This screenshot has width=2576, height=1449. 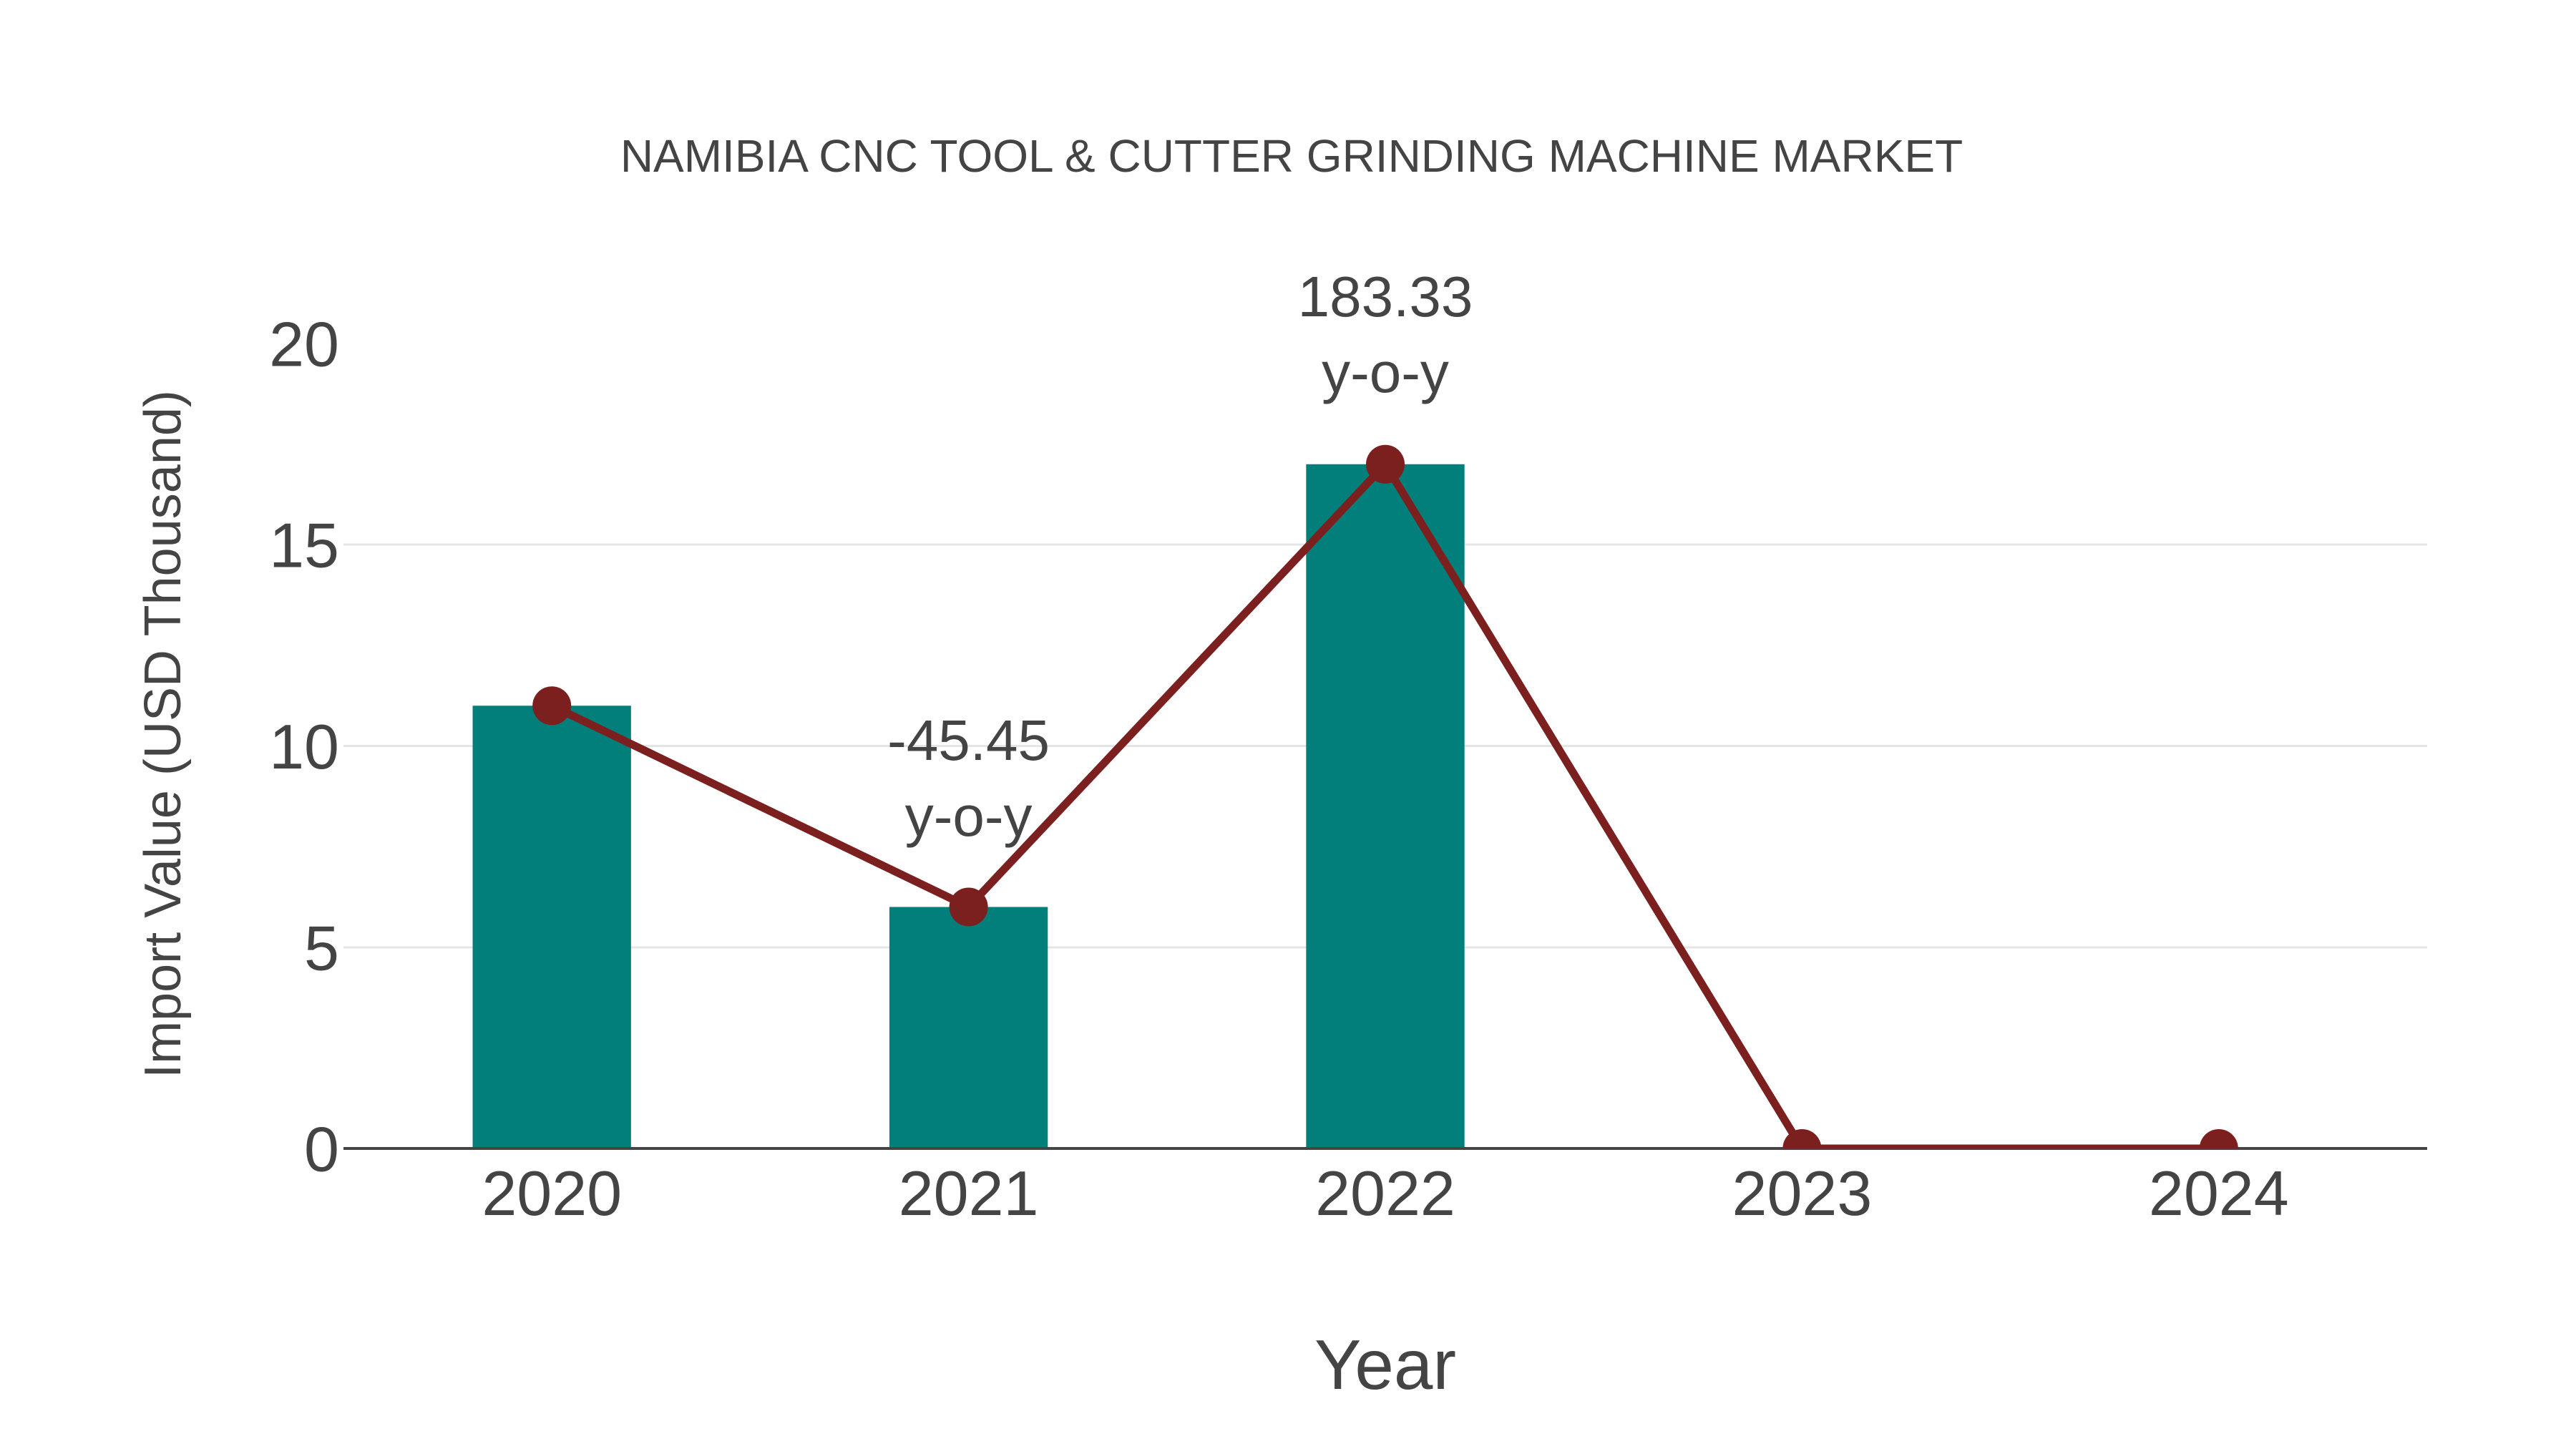 I want to click on annotation-value: -45.45, so click(x=968, y=740).